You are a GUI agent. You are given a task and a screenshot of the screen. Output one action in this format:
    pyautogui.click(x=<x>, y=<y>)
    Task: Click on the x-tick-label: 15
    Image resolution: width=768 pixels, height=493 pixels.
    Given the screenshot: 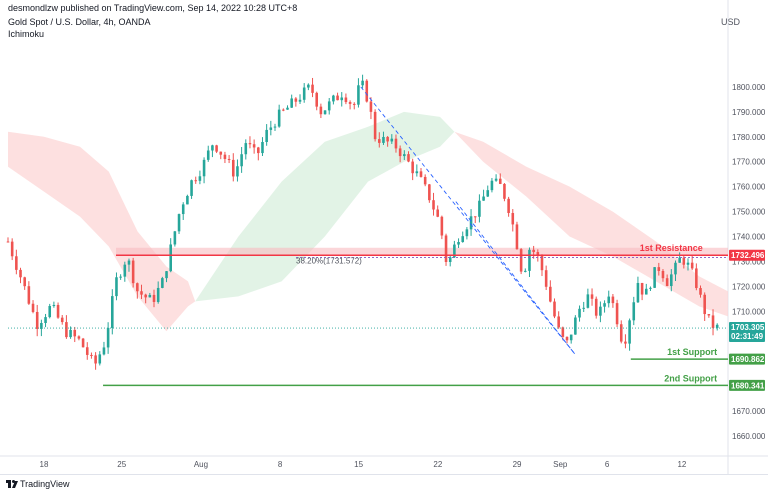 What is the action you would take?
    pyautogui.click(x=358, y=464)
    